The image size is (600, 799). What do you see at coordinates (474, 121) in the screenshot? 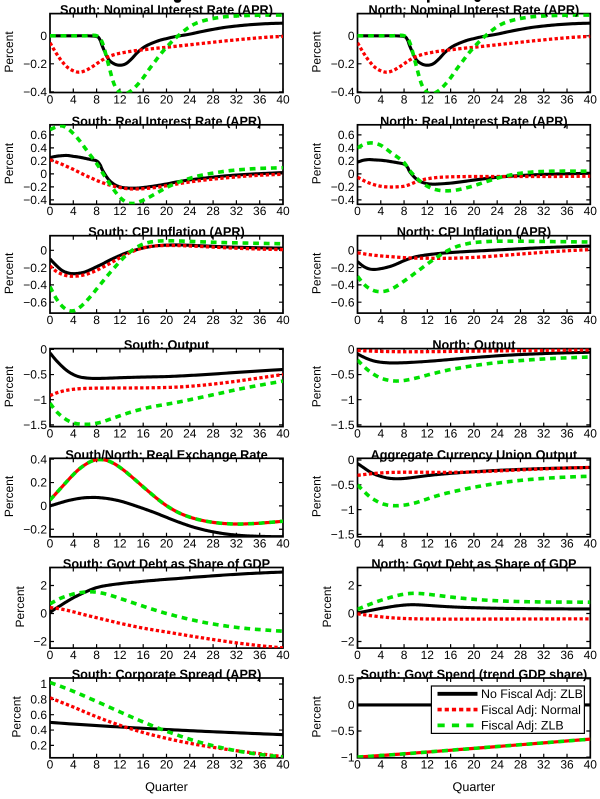
I see `svg-text:North: Real Interest Rate (APR: North: Real Interest Rate (APR)` at bounding box center [474, 121].